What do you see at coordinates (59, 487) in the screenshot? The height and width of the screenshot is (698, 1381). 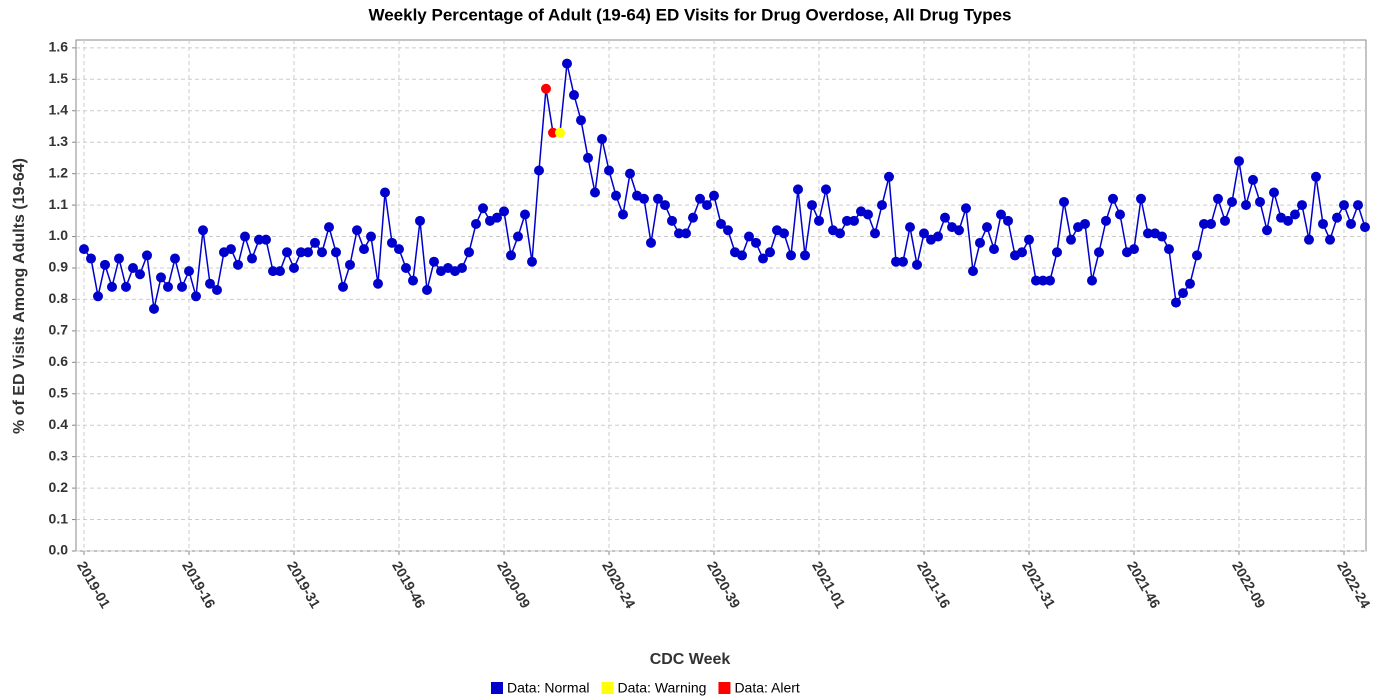 I see `y-tick-label: 0.2` at bounding box center [59, 487].